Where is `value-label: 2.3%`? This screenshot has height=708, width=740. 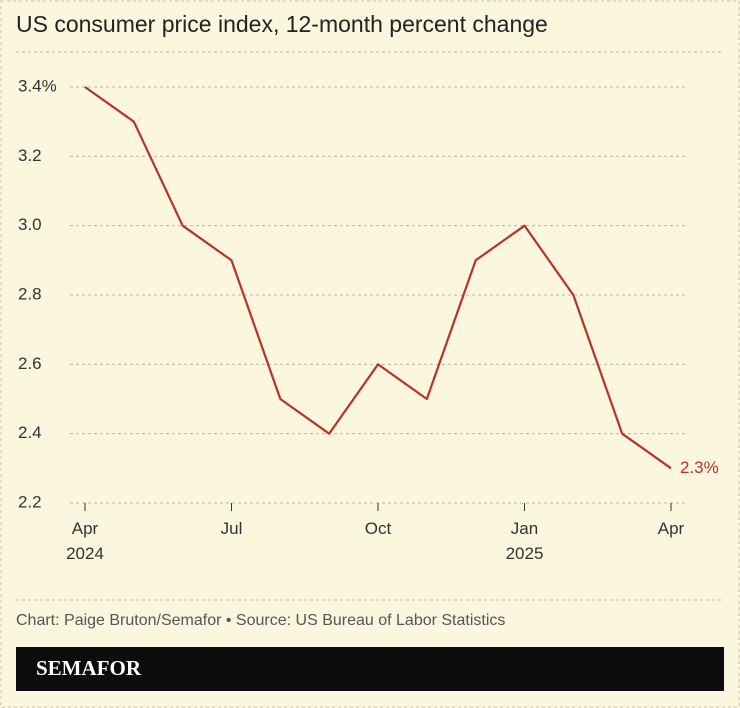 value-label: 2.3% is located at coordinates (699, 467).